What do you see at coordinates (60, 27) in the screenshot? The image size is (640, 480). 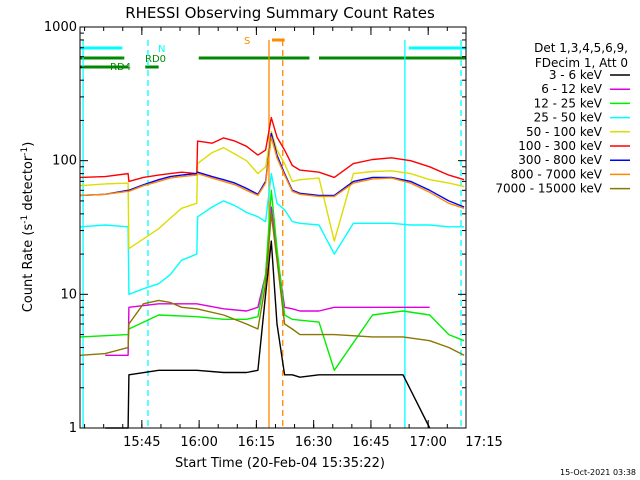 I see `y-tick-label-3: 1000` at bounding box center [60, 27].